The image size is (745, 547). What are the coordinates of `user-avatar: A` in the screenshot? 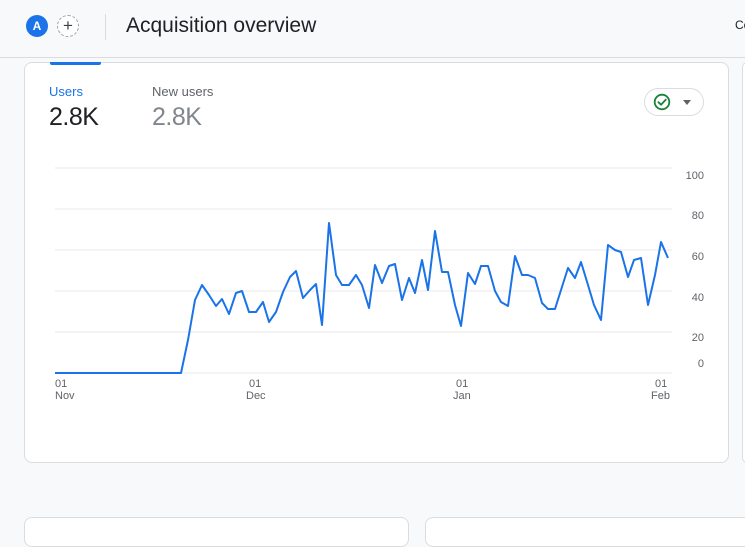 It's located at (37, 26).